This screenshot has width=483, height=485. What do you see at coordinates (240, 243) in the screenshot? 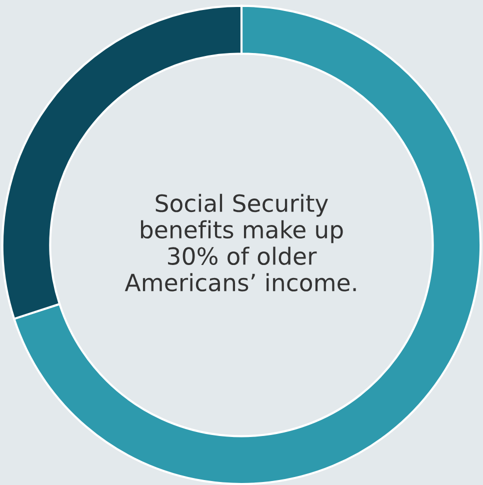
I see `text: Social Security benefits make up 30% of older Americans’ income.` at bounding box center [240, 243].